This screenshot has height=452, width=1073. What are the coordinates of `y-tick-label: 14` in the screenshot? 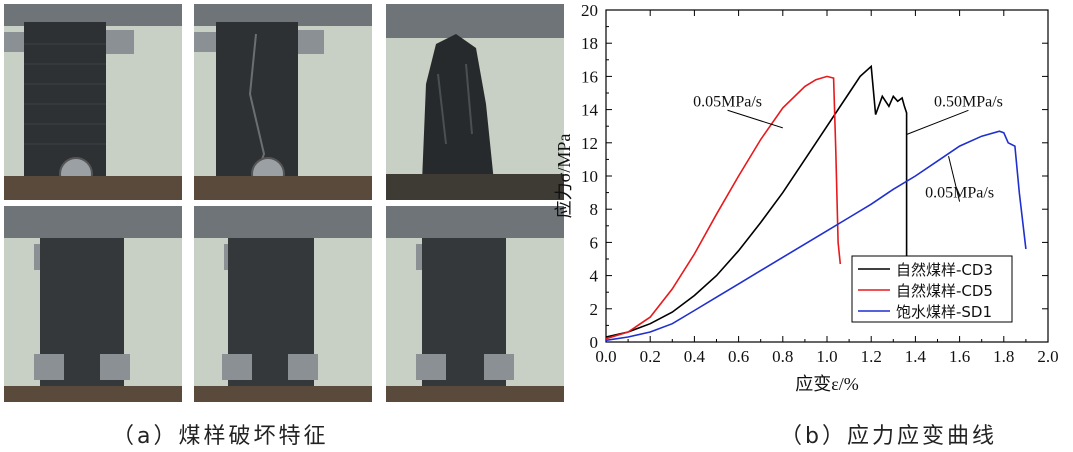 It's located at (590, 110).